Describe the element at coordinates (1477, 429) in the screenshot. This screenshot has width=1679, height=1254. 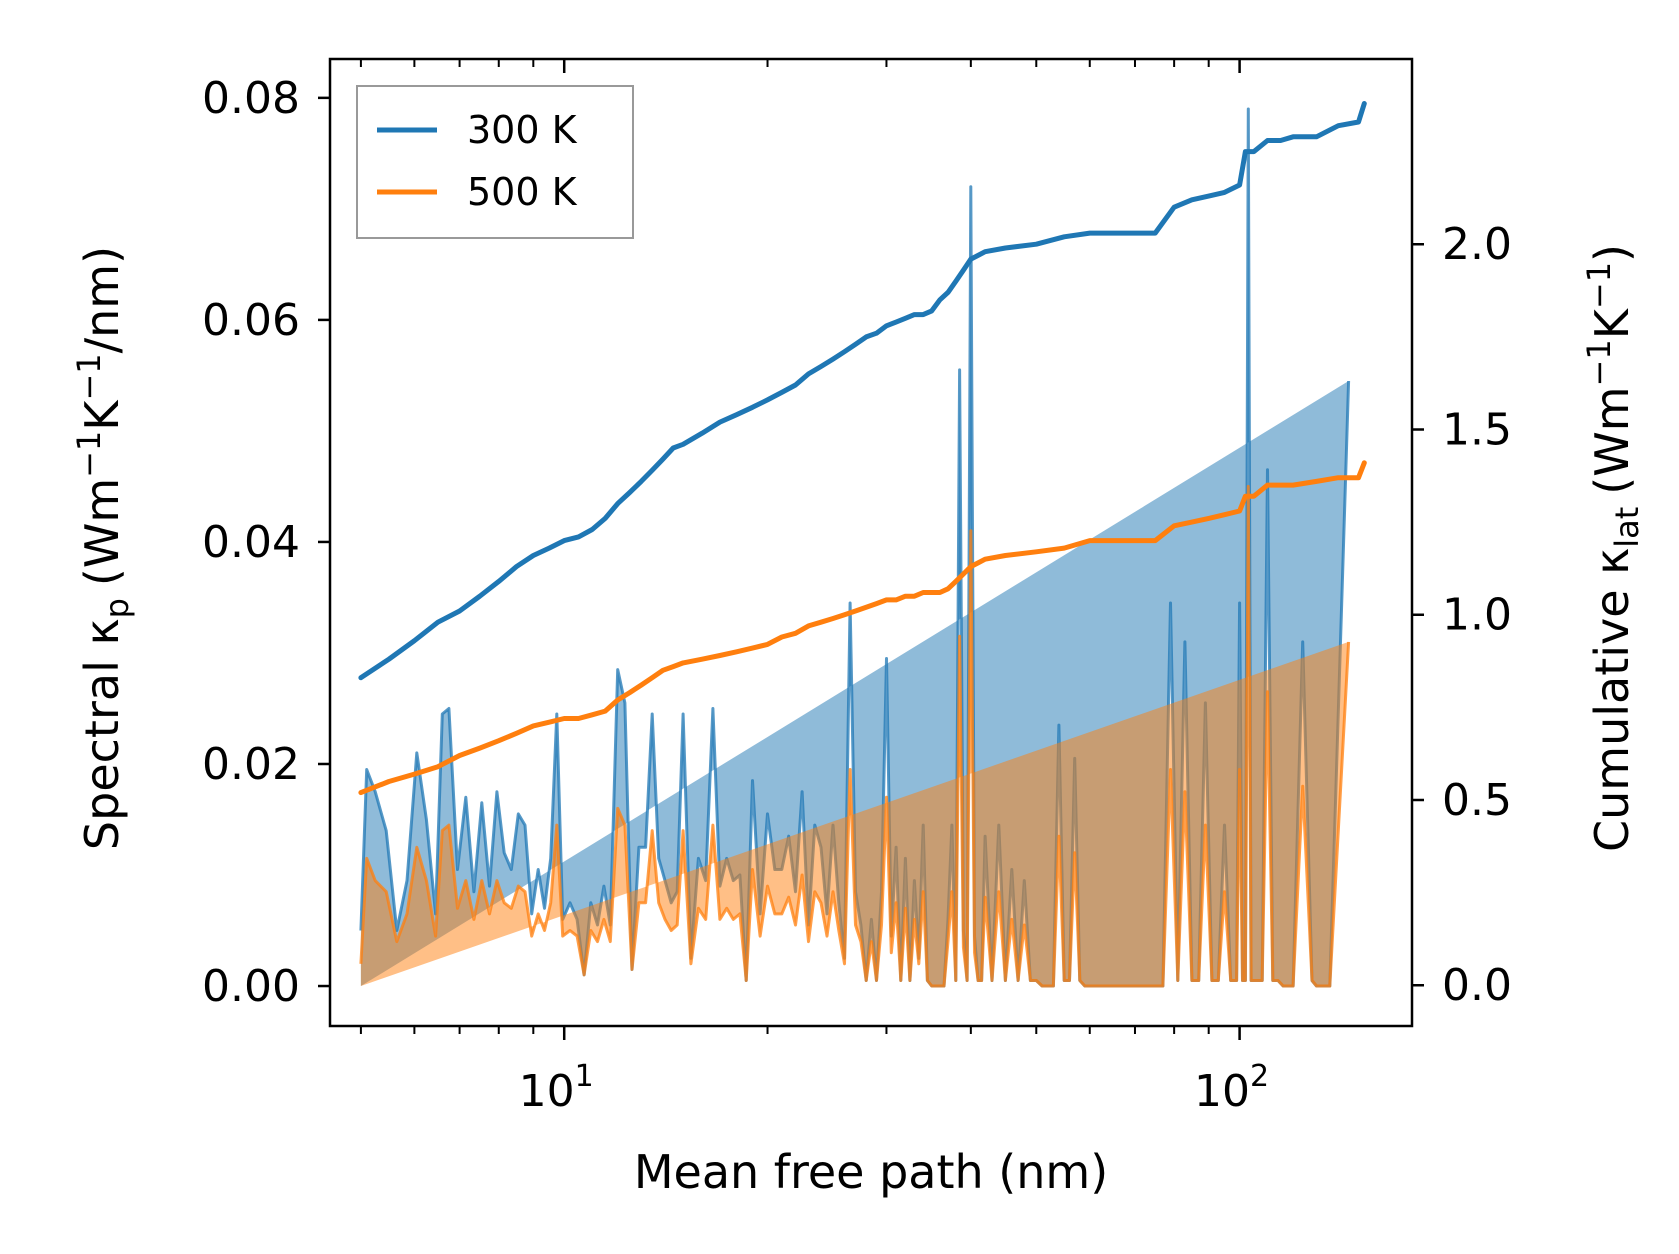
I see `y-right-tick-label: 1.5` at that location.